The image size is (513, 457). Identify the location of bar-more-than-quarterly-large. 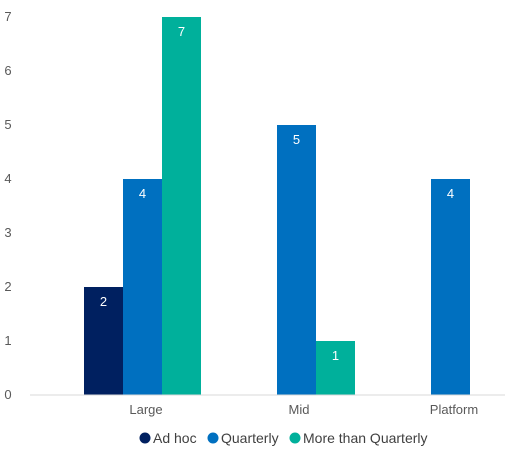
(181, 206).